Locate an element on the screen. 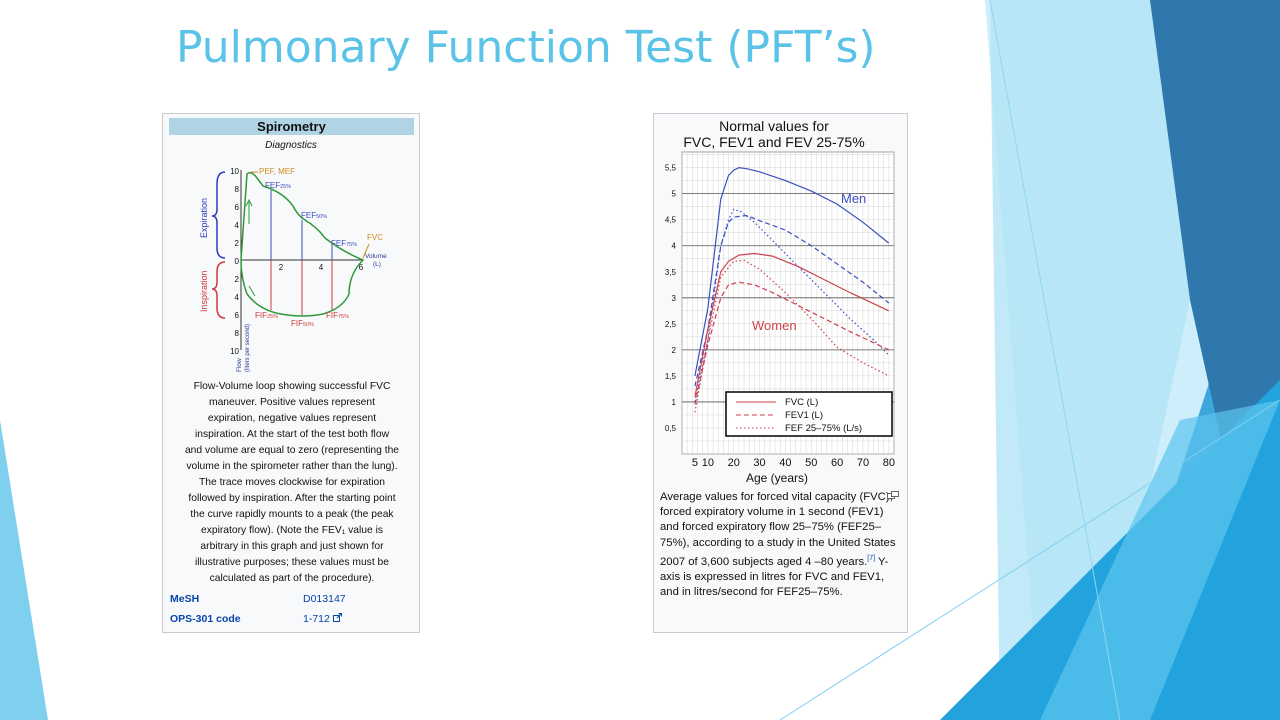 The height and width of the screenshot is (720, 1280). x-tick-label: 40 is located at coordinates (785, 463).